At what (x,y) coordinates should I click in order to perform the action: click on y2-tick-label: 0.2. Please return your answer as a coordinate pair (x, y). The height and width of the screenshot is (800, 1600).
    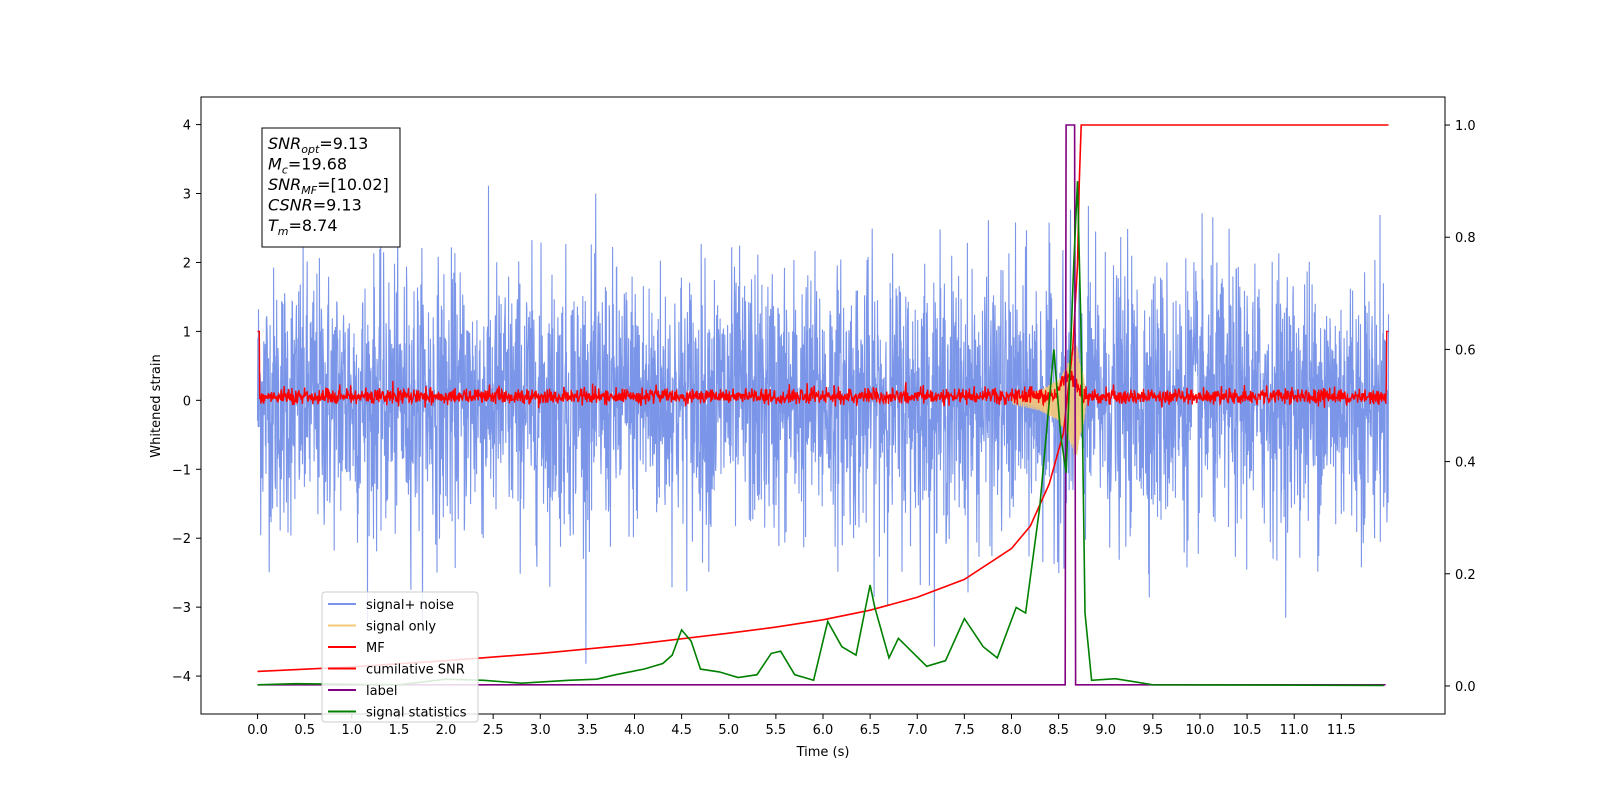
    Looking at the image, I should click on (1465, 575).